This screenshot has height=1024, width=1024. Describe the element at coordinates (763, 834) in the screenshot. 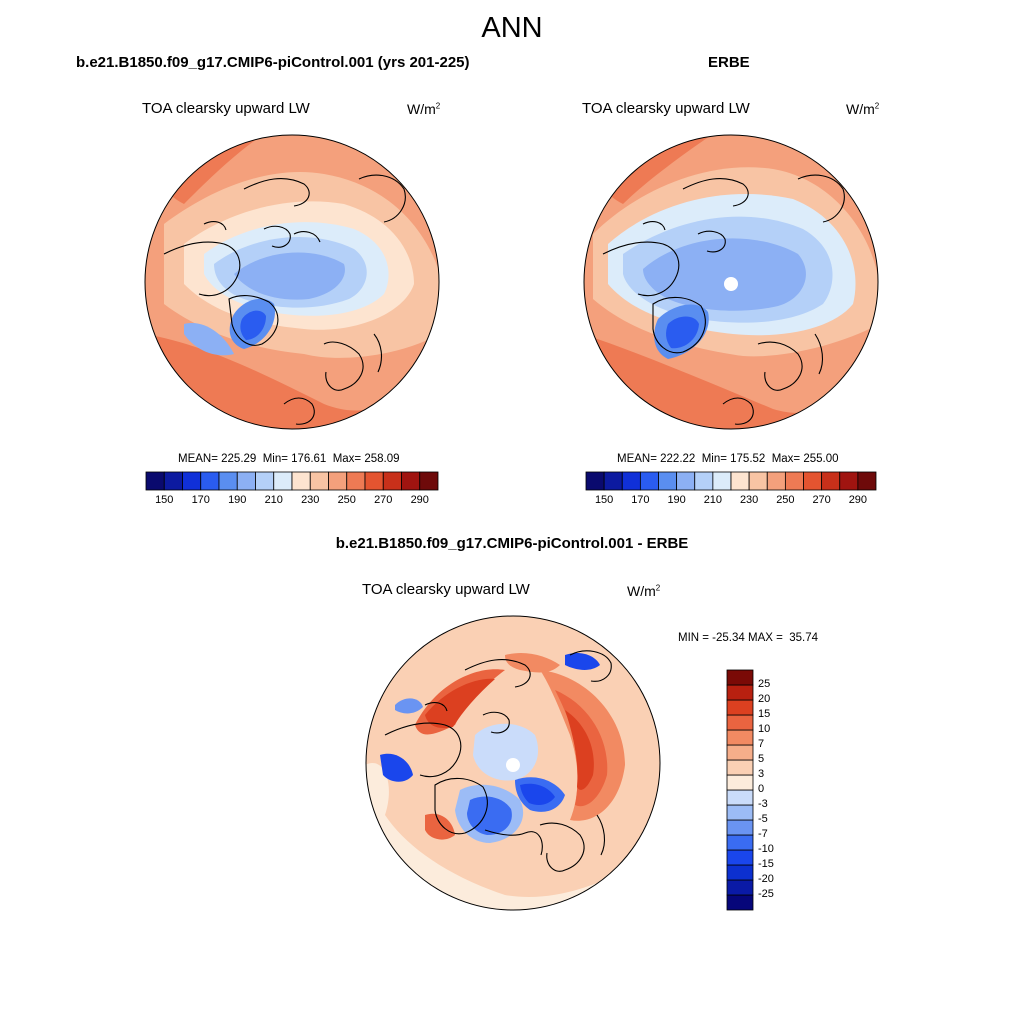

I see `colorbar-tick-label: -7` at that location.